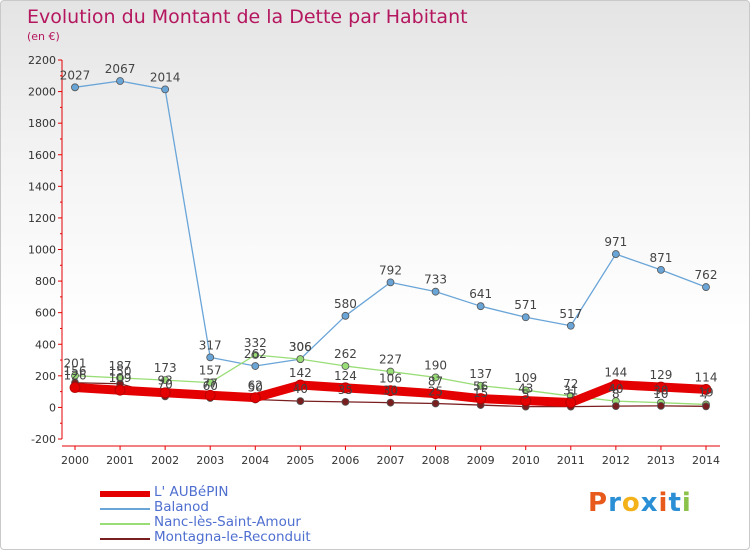 The width and height of the screenshot is (750, 550). I want to click on y-tick-label: -200, so click(43, 439).